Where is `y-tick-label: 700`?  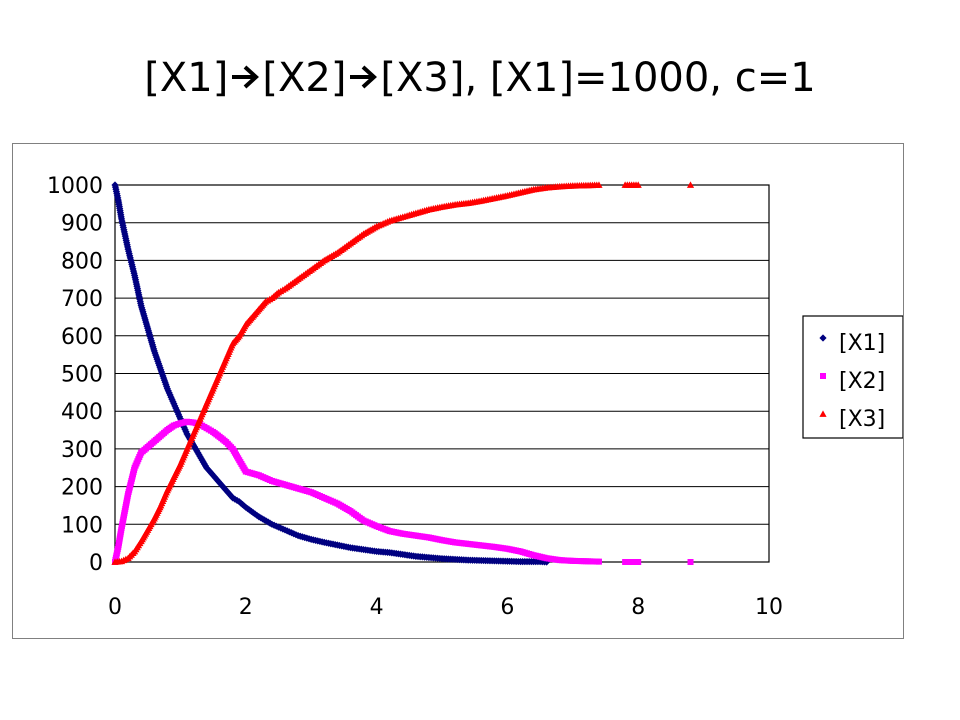 y-tick-label: 700 is located at coordinates (82, 299).